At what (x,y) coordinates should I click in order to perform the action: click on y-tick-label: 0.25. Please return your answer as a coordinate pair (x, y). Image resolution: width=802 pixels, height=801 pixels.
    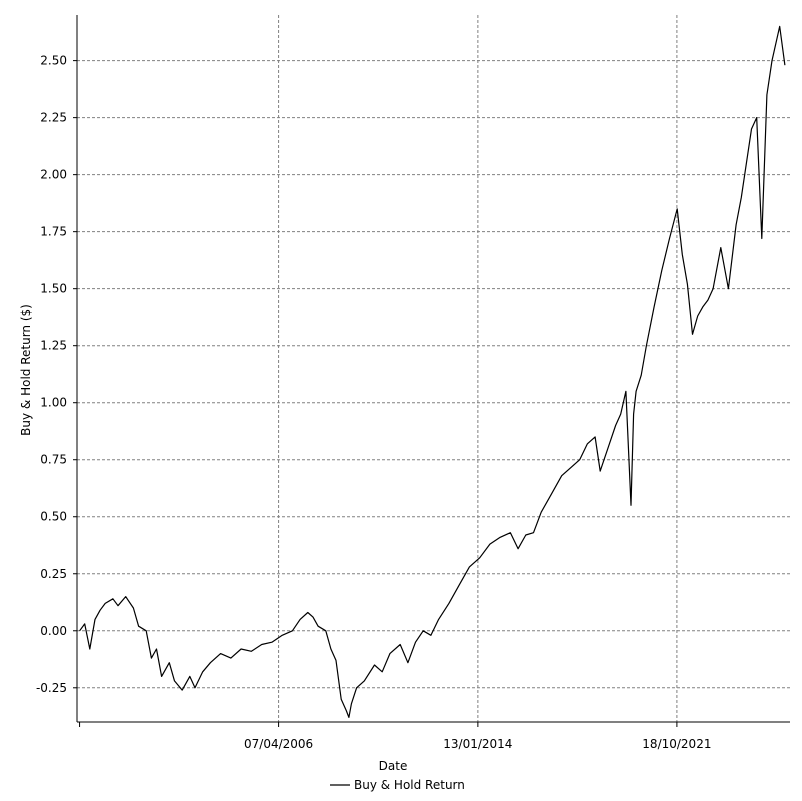
    Looking at the image, I should click on (53, 574).